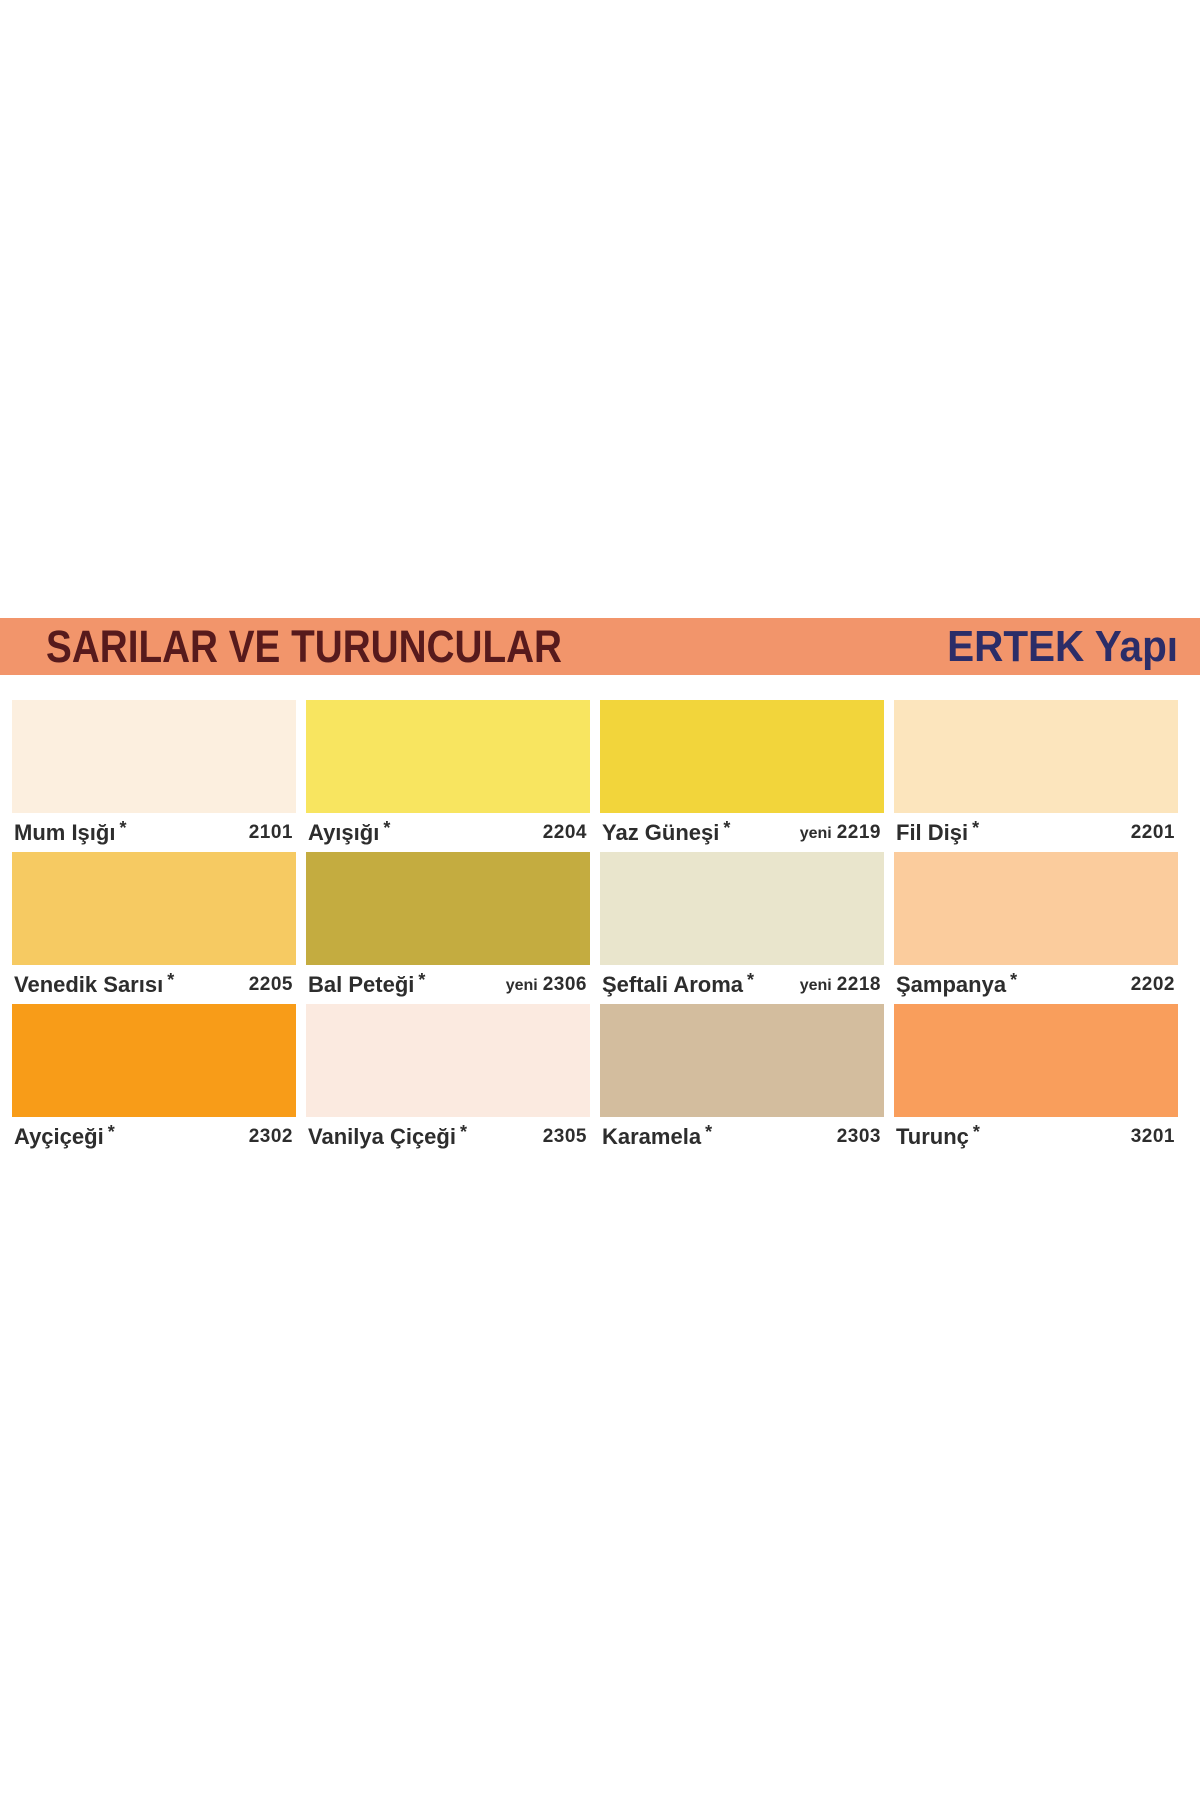  I want to click on swatch-label-row: Venedik Sarısı * 2205, so click(154, 984).